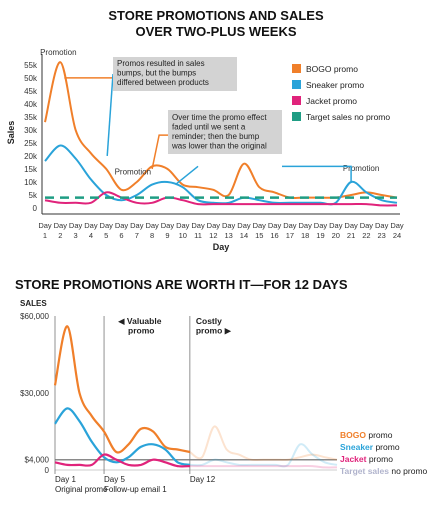 The image size is (432, 510). Describe the element at coordinates (37, 460) in the screenshot. I see `y-tick-label: $4,000` at that location.